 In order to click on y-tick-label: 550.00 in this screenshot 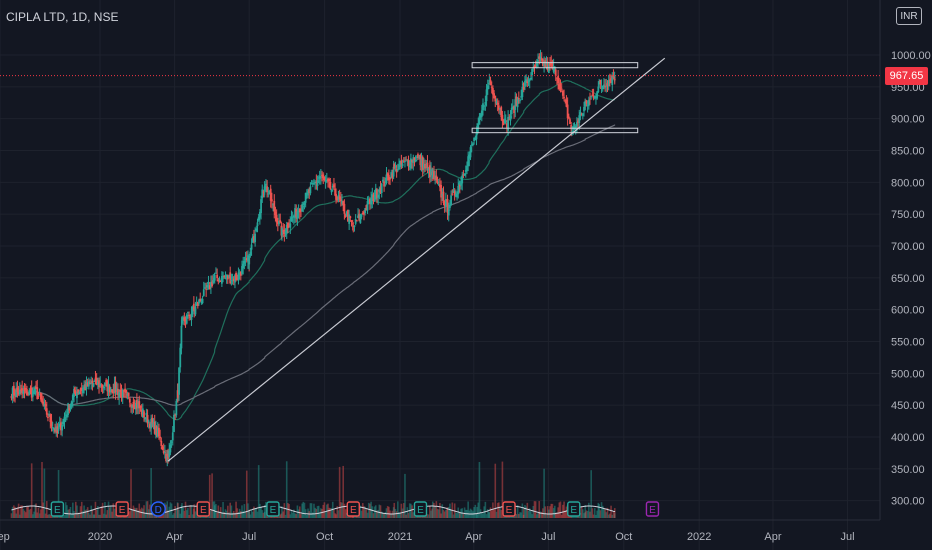, I will do `click(908, 343)`.